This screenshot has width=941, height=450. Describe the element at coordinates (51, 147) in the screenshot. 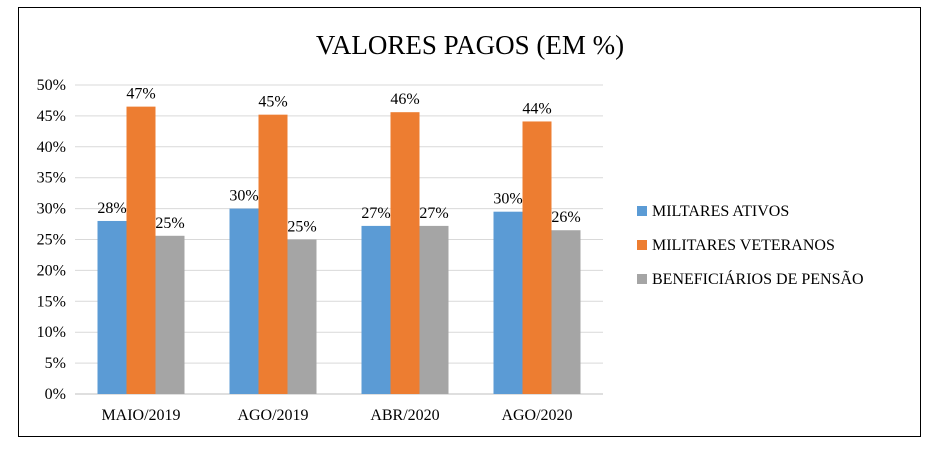

I see `y-tick-label: 40%` at that location.